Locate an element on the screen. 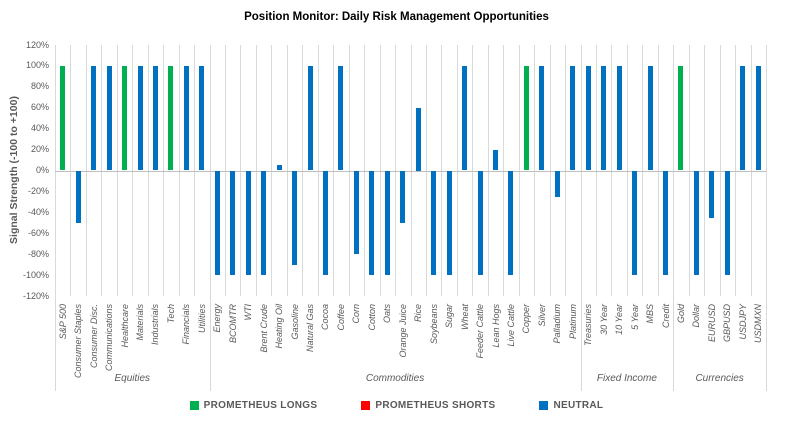  x-axis-label-text: Sugar is located at coordinates (449, 316).